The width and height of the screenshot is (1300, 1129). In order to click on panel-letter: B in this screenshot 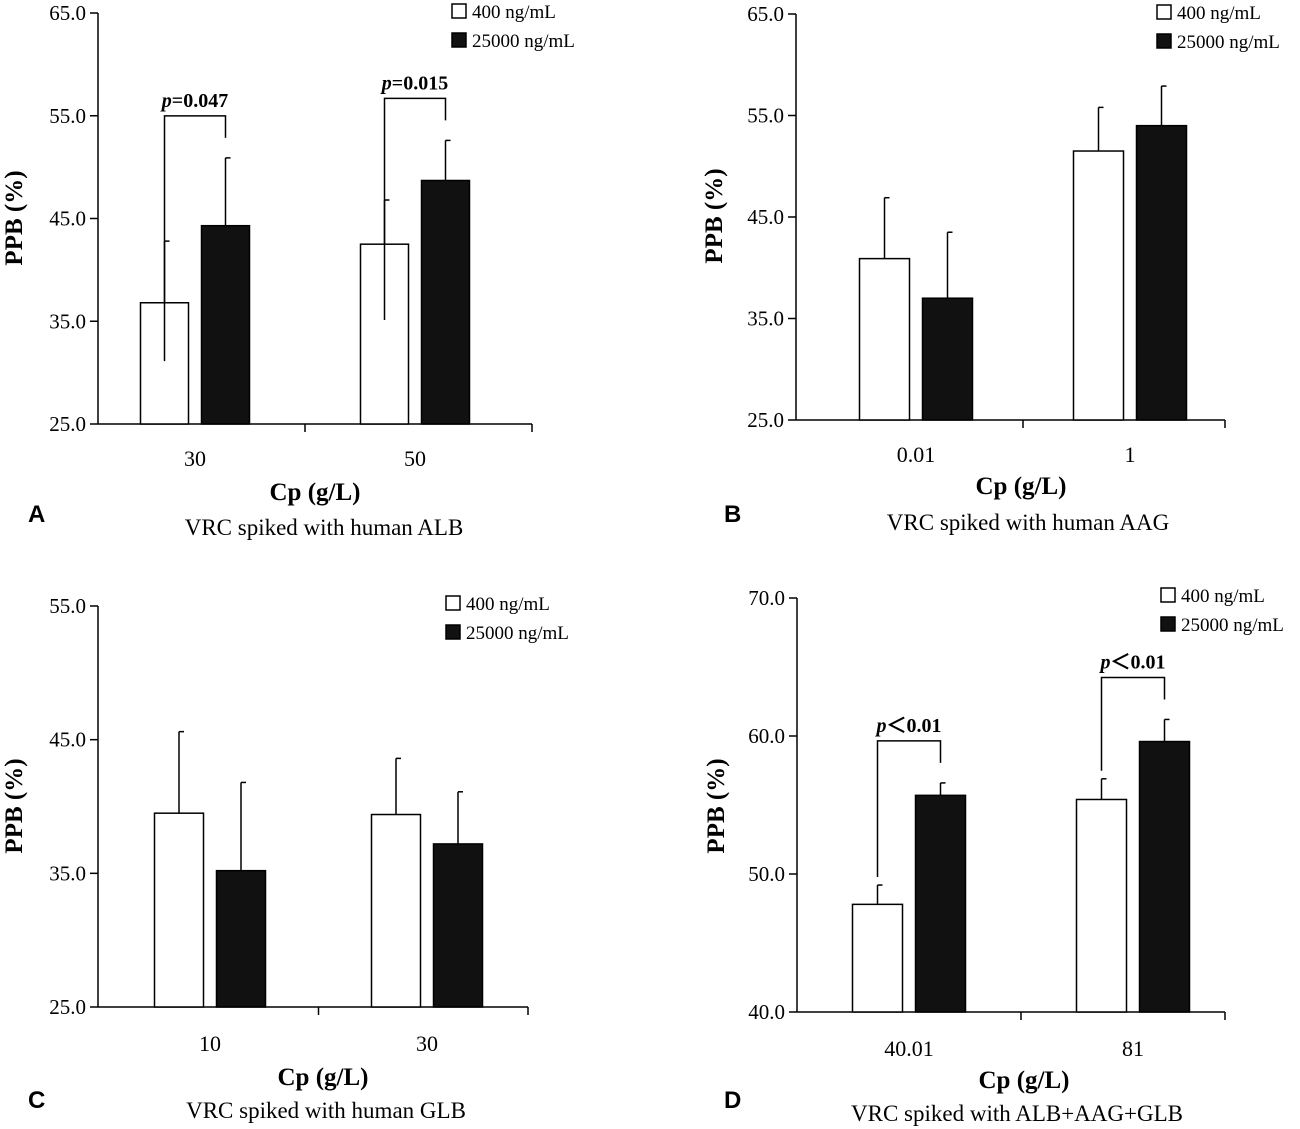, I will do `click(732, 514)`.